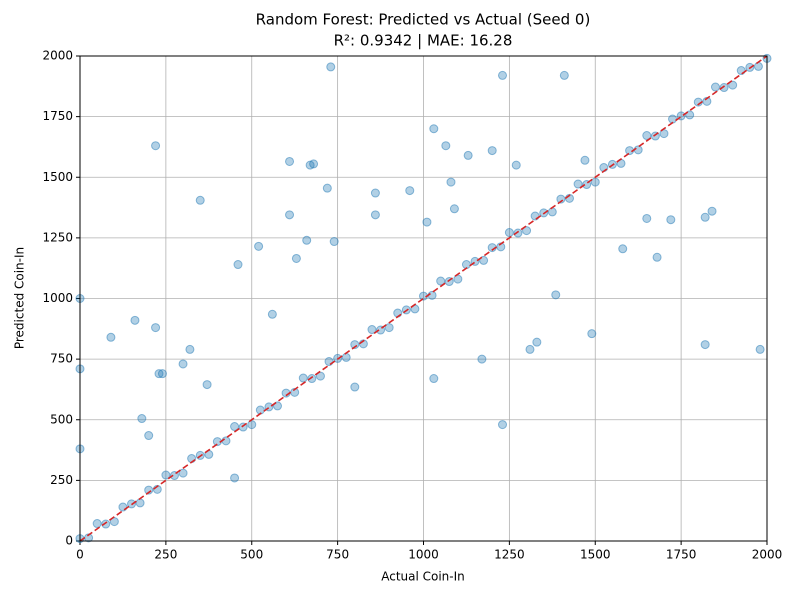 The image size is (800, 600). What do you see at coordinates (681, 555) in the screenshot?
I see `x-tick-label: 1750` at bounding box center [681, 555].